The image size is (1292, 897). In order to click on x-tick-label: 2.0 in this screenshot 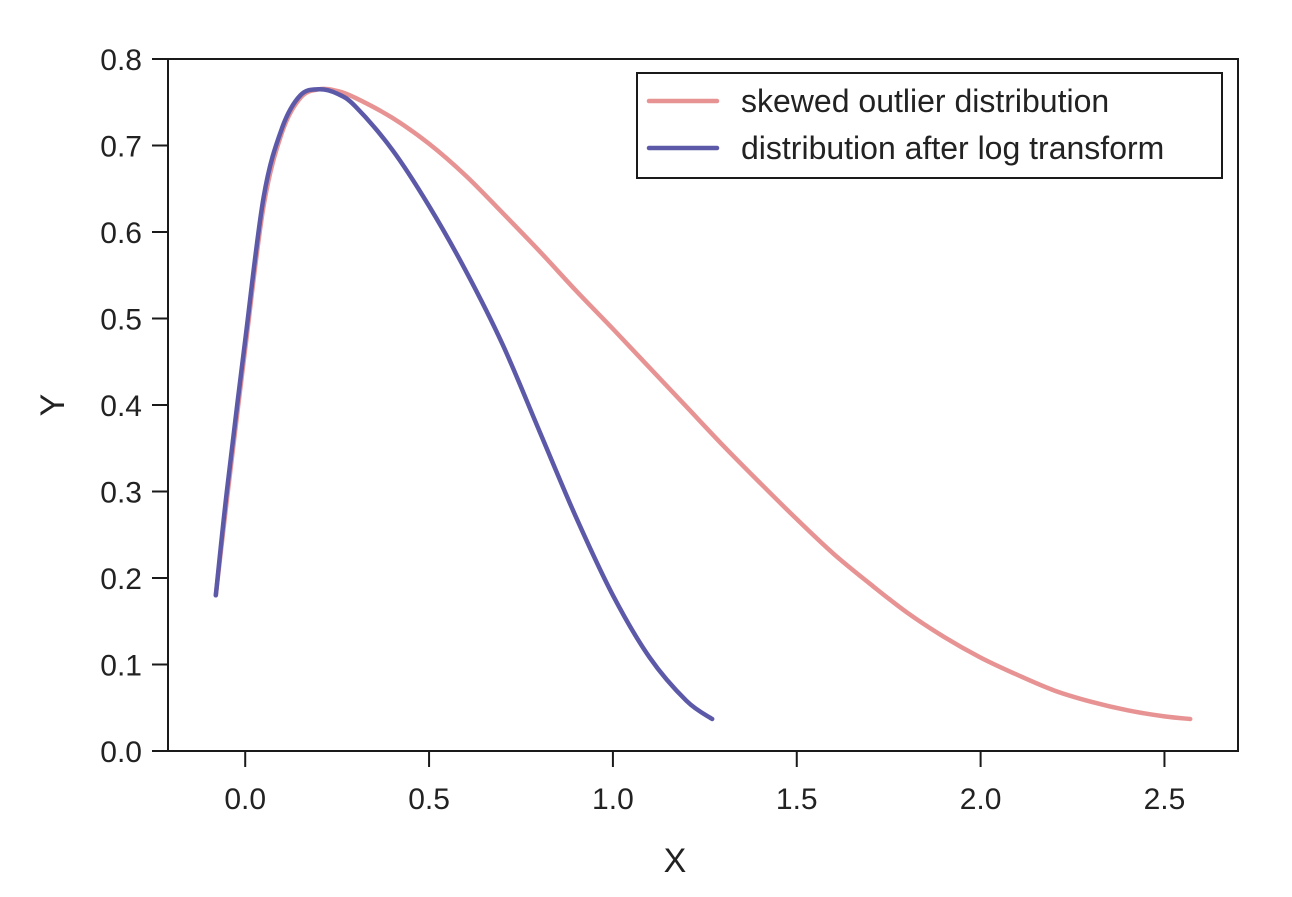, I will do `click(981, 799)`.